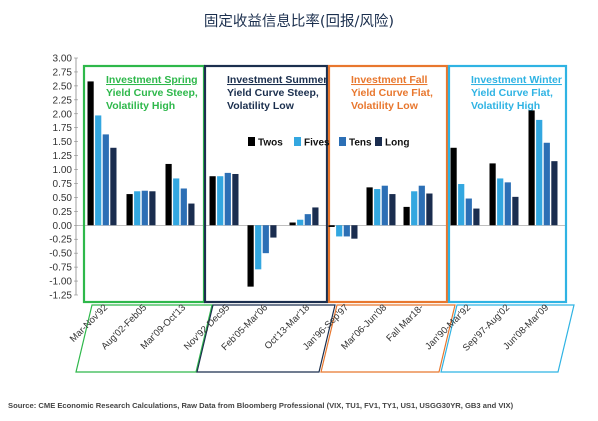 The width and height of the screenshot is (598, 421). Describe the element at coordinates (60, 296) in the screenshot. I see `y-tick-label: -1.25` at that location.